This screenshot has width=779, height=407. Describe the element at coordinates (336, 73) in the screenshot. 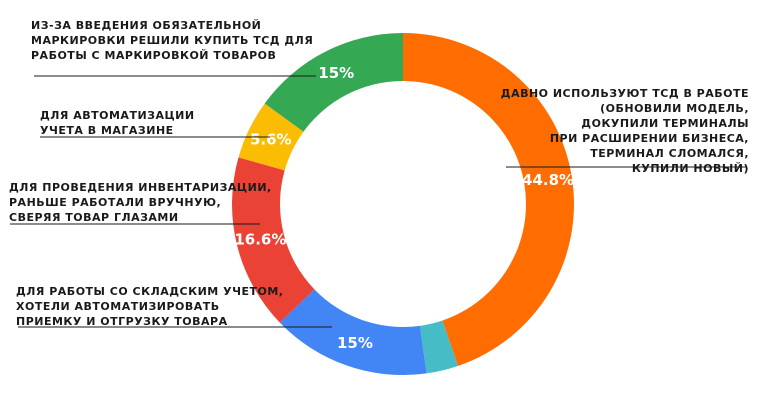

I see `percent-label-6: 15%` at that location.